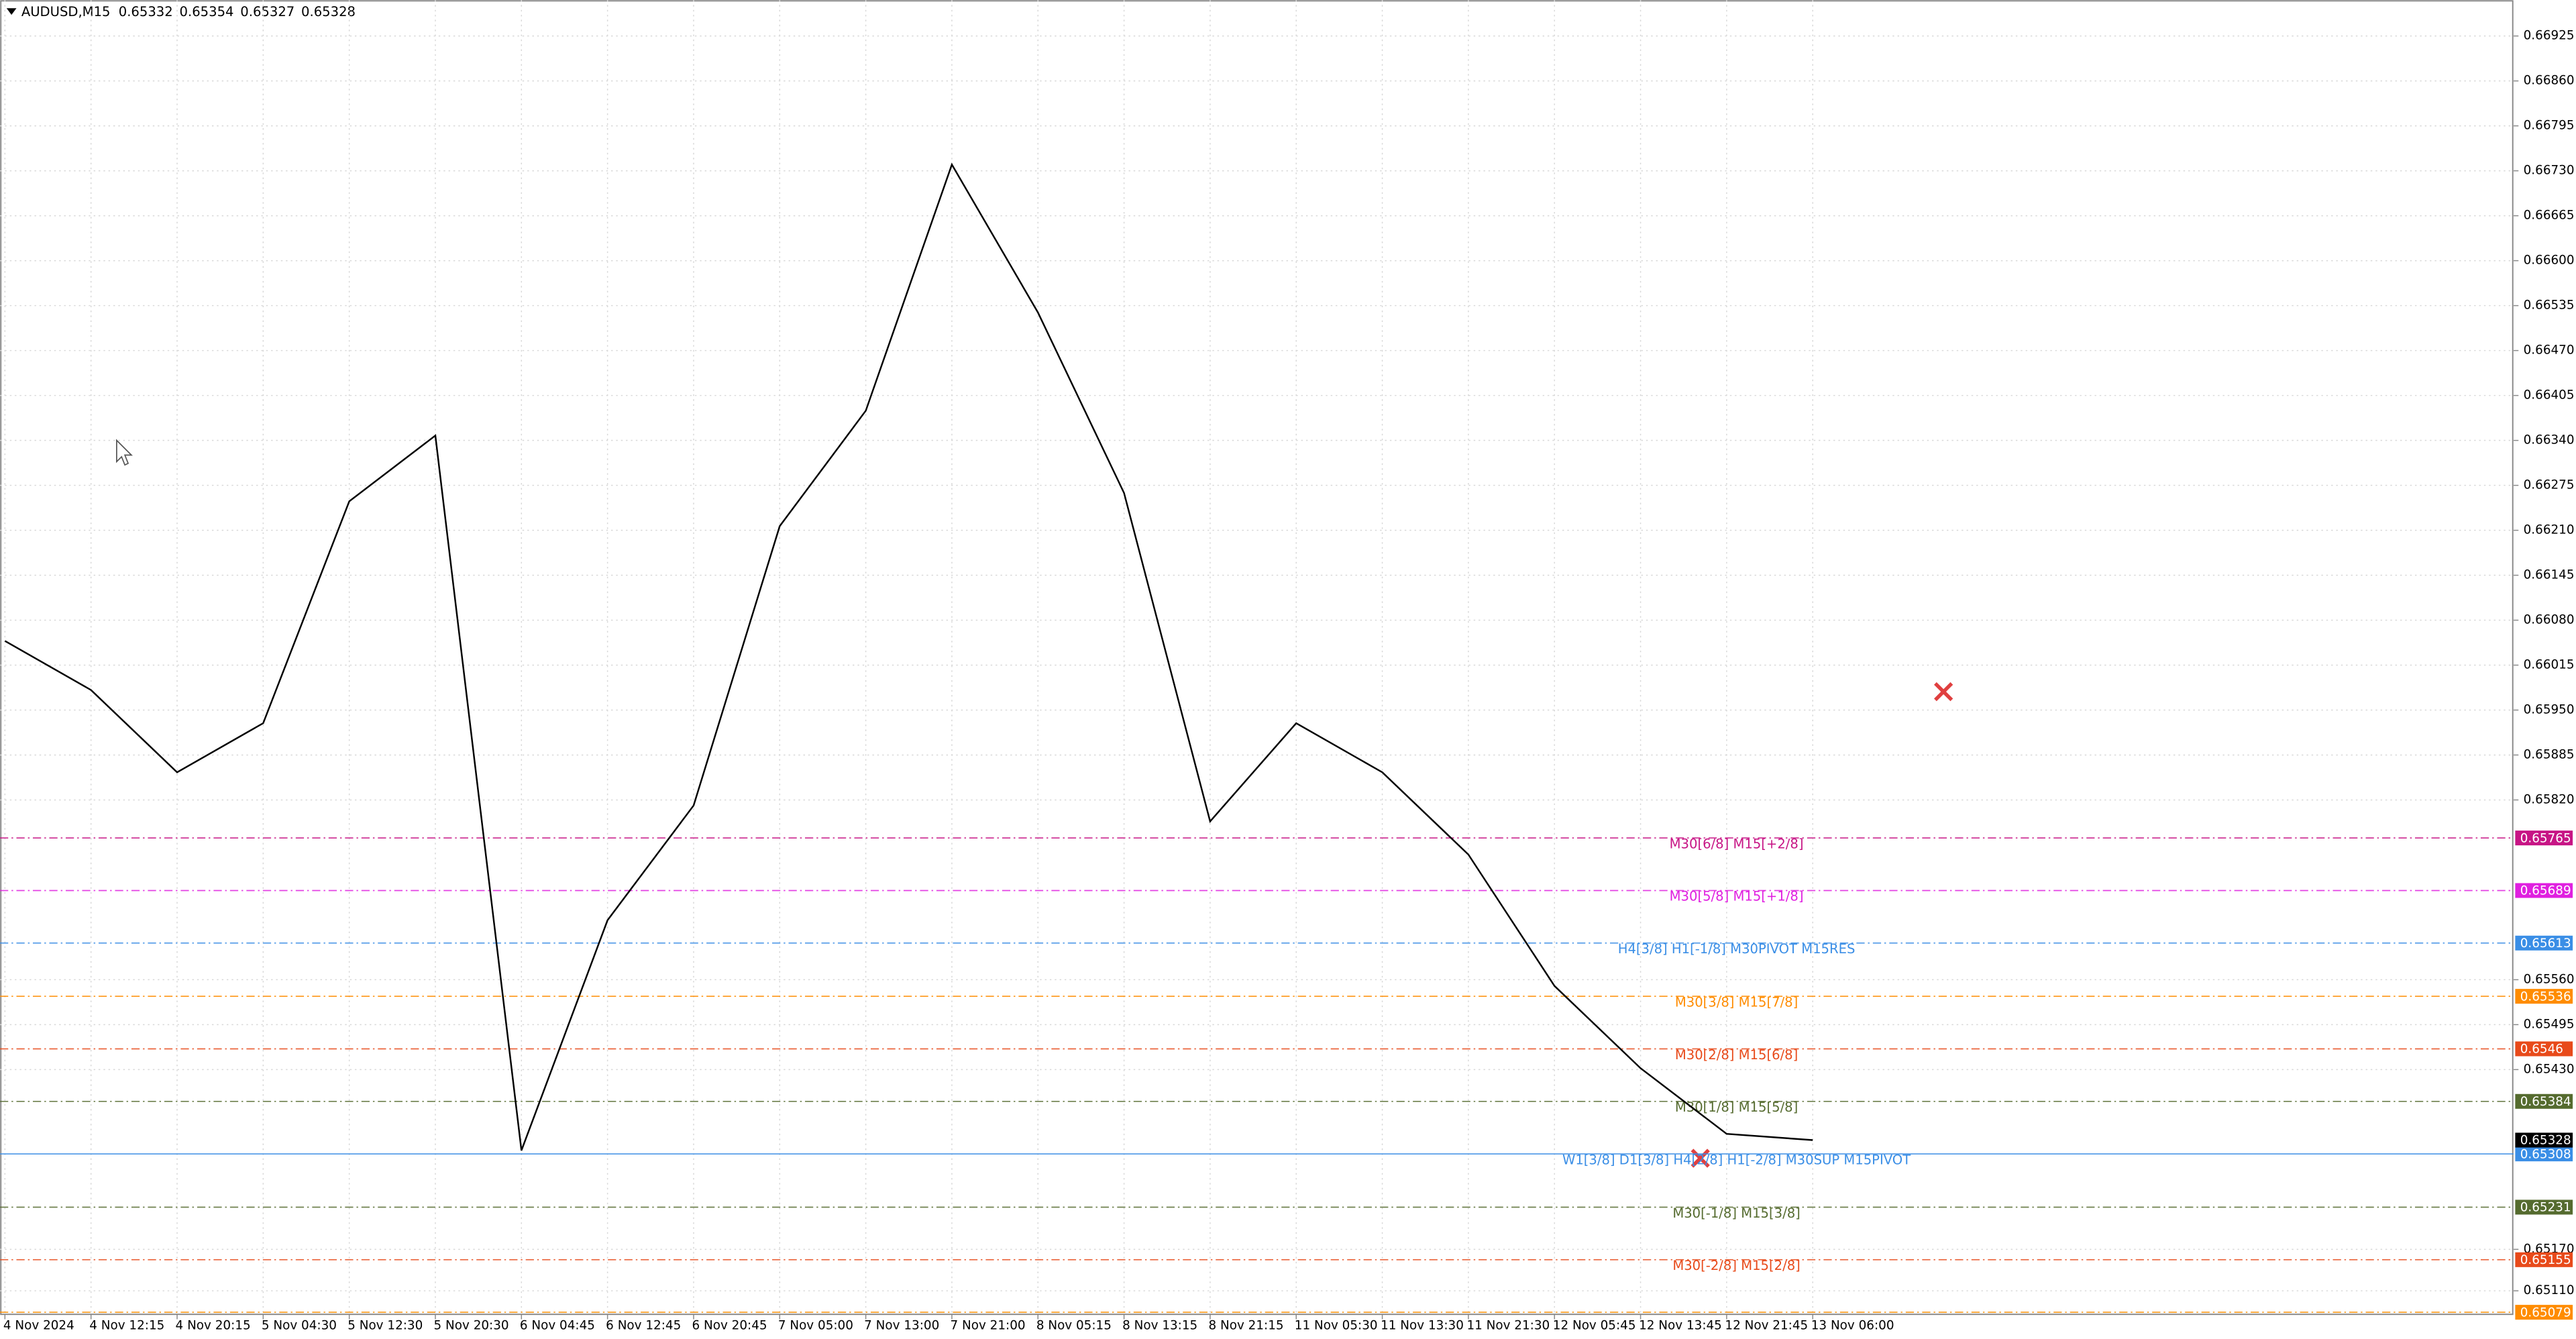 Image resolution: width=2576 pixels, height=1339 pixels. Describe the element at coordinates (267, 11) in the screenshot. I see `ohlc-value: 0.65327` at that location.